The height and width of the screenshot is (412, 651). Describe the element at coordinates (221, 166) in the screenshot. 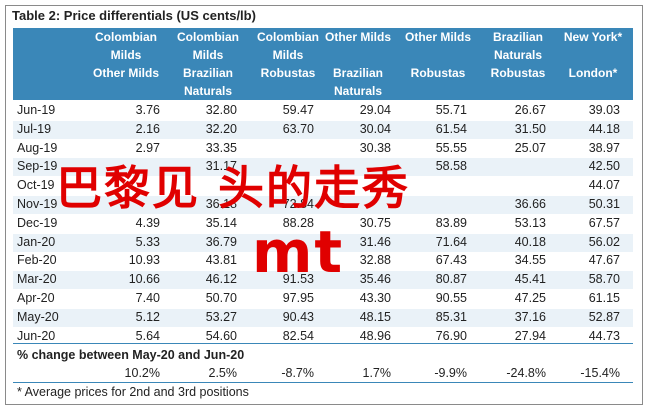

I see `table-cell: 31.17` at that location.